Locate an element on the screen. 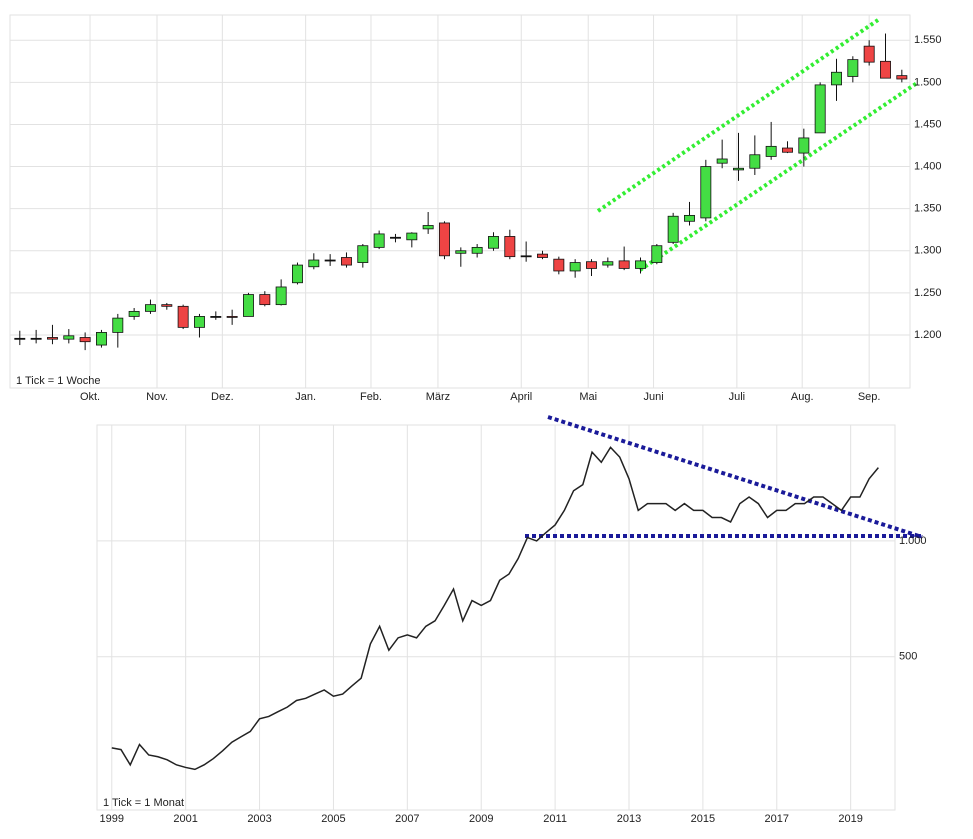 The image size is (973, 839). tick-note: 1 Tick = 1 Woche is located at coordinates (58, 381).